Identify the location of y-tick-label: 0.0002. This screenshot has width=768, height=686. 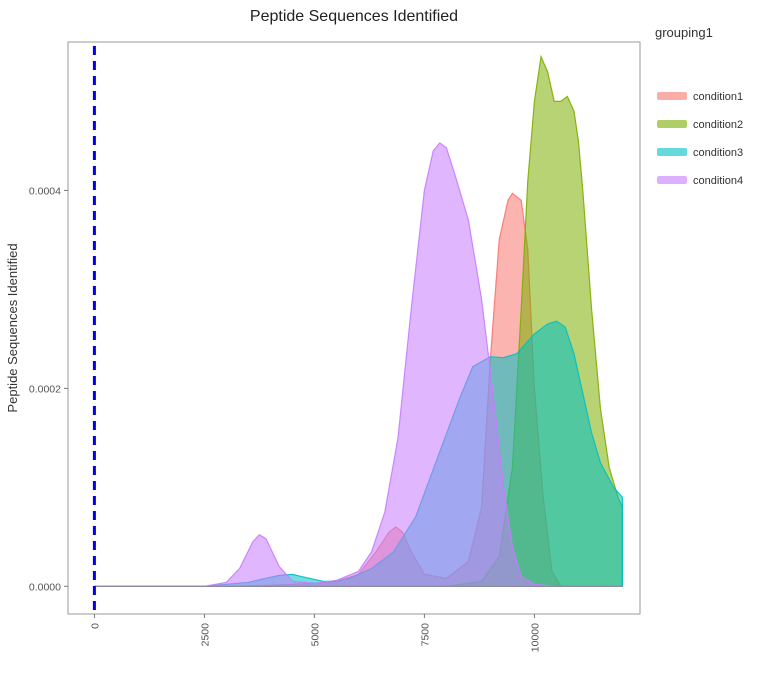
(45, 389).